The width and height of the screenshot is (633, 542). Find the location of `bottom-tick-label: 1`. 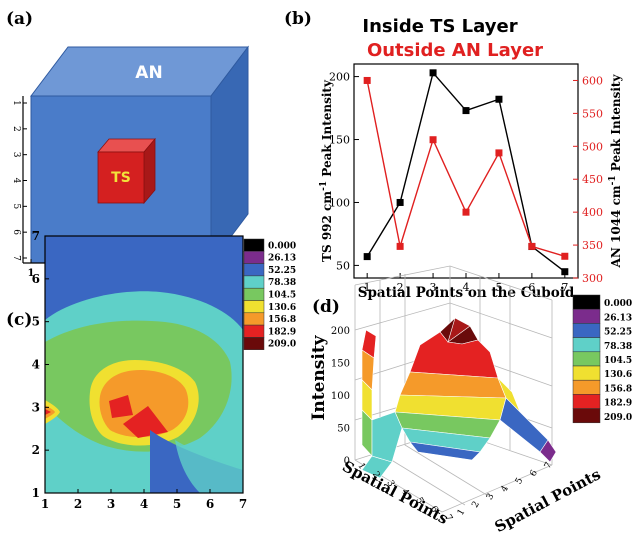

bottom-tick-label: 1 is located at coordinates (31, 273).